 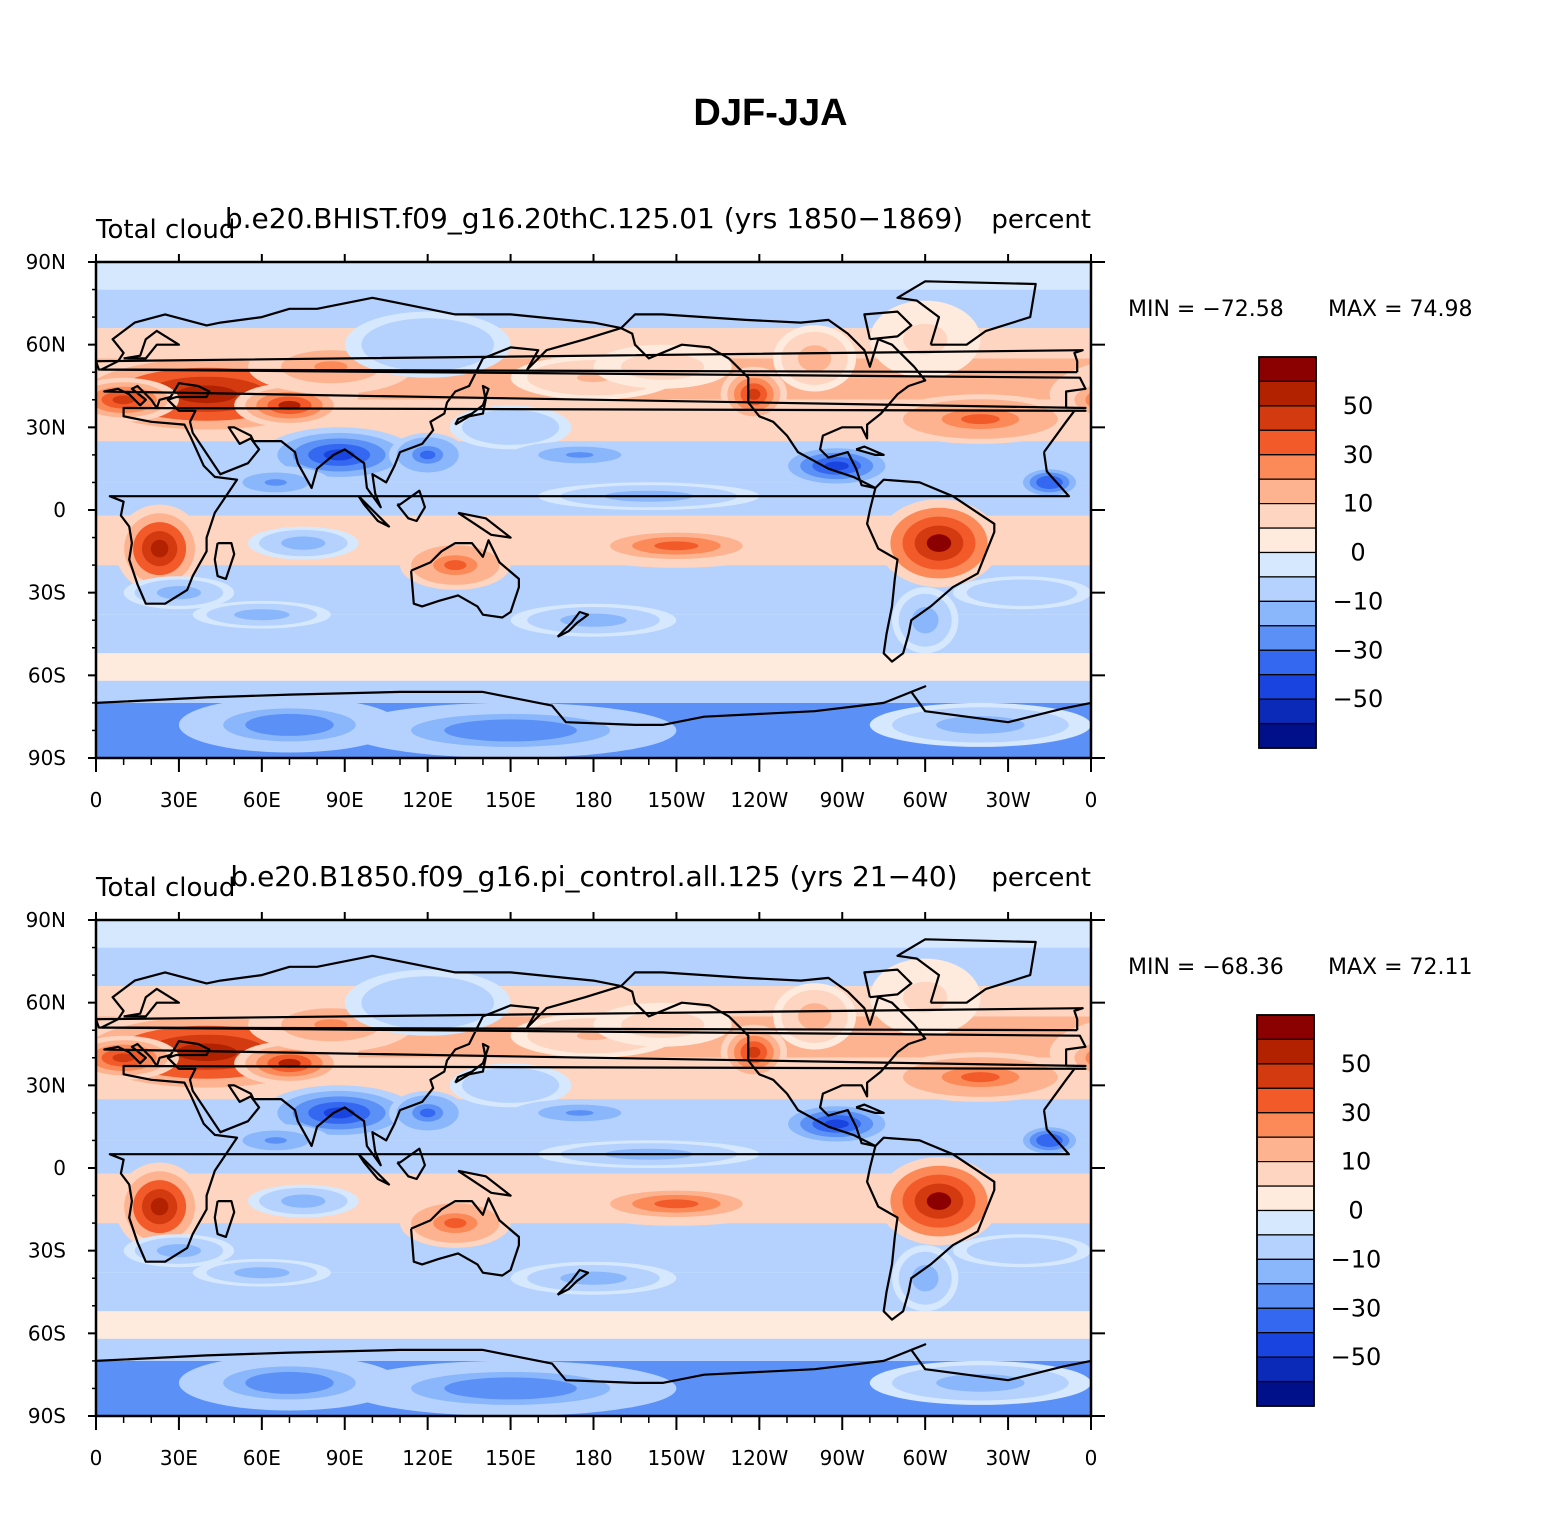 What do you see at coordinates (842, 800) in the screenshot?
I see `lon-tick-label: 90W` at bounding box center [842, 800].